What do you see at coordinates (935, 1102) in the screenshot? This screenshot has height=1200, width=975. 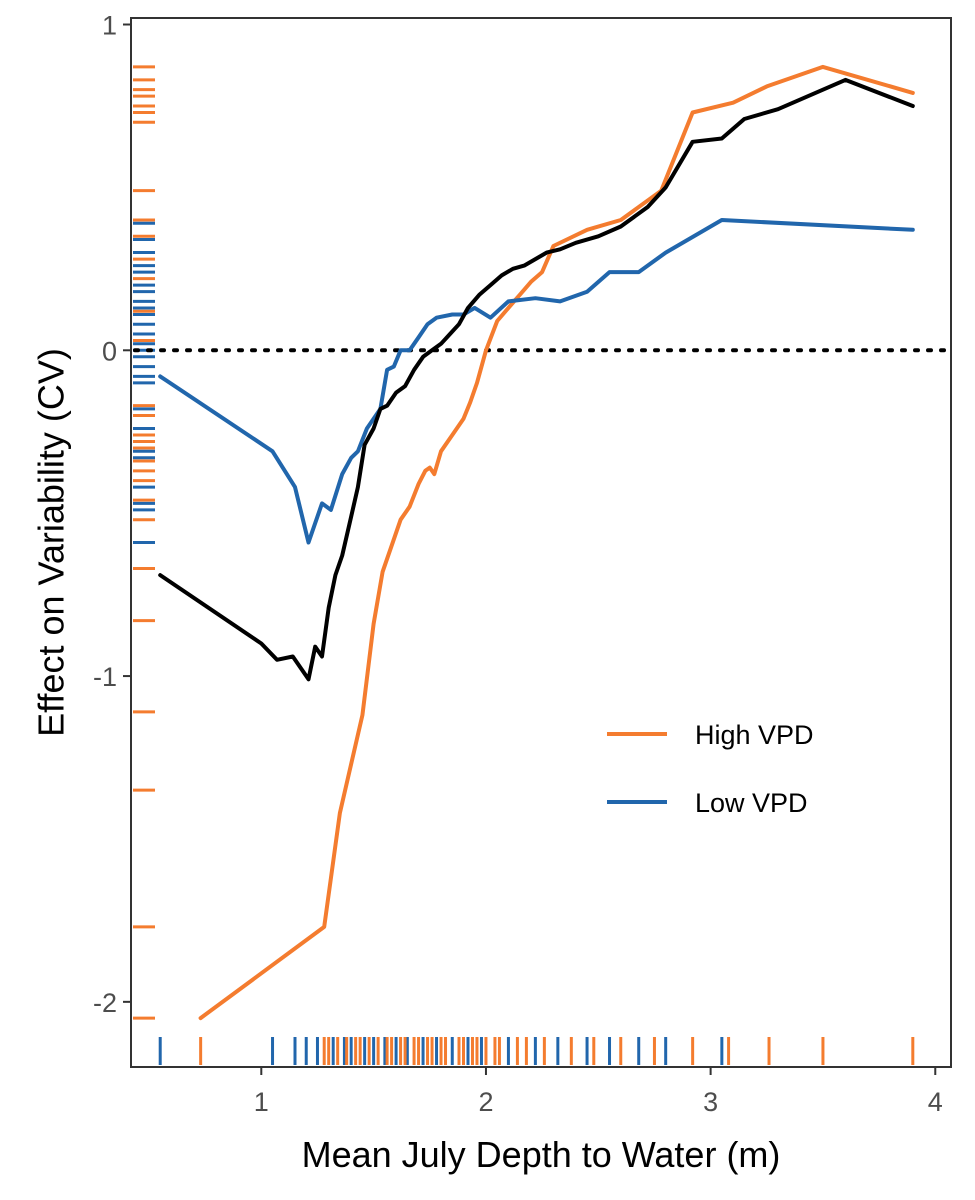 I see `x-tick-label: 4` at bounding box center [935, 1102].